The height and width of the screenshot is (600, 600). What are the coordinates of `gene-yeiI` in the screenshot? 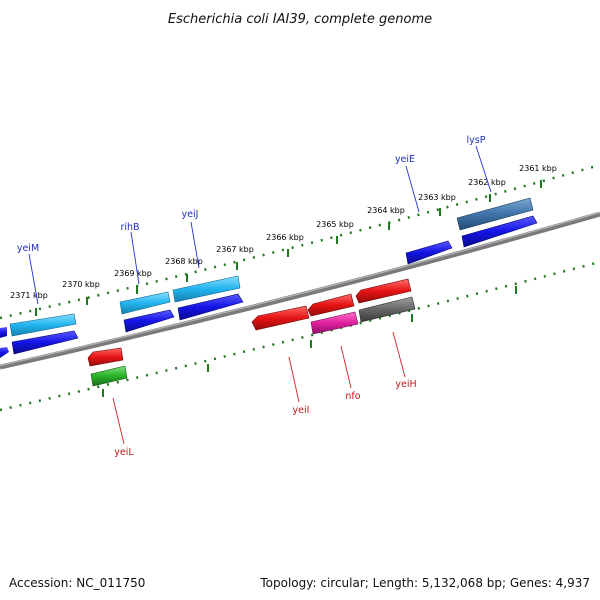 It's located at (280, 318).